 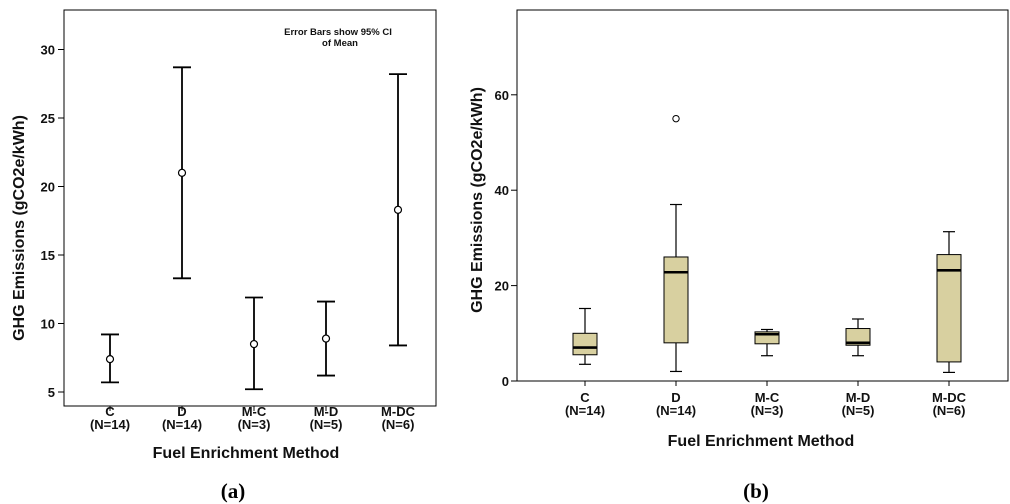 I want to click on panel-a-label: (a), so click(x=233, y=491).